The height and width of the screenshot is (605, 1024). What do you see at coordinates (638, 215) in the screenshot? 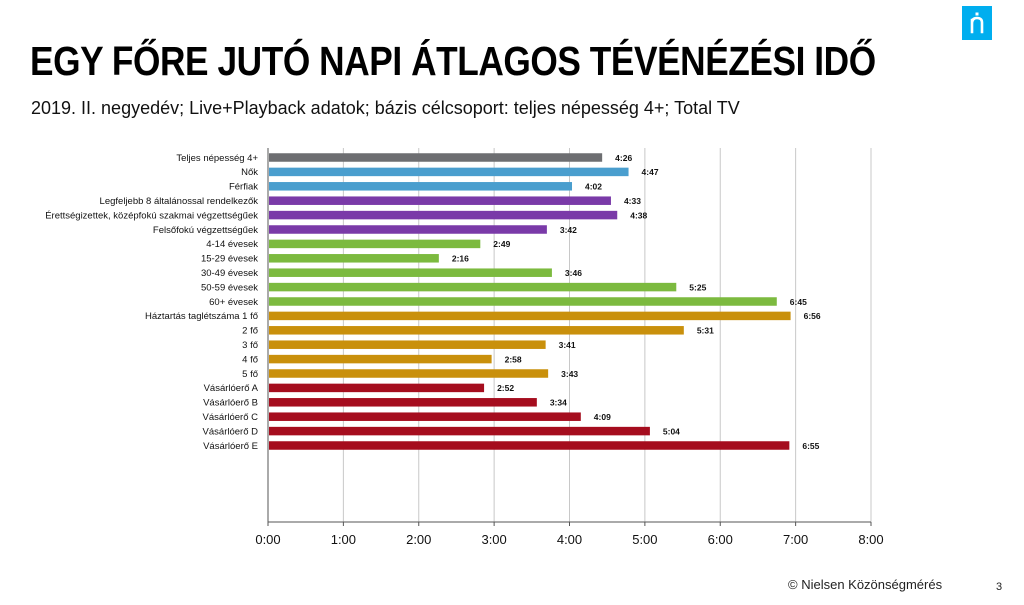
I see `data-label: 4:38` at bounding box center [638, 215].